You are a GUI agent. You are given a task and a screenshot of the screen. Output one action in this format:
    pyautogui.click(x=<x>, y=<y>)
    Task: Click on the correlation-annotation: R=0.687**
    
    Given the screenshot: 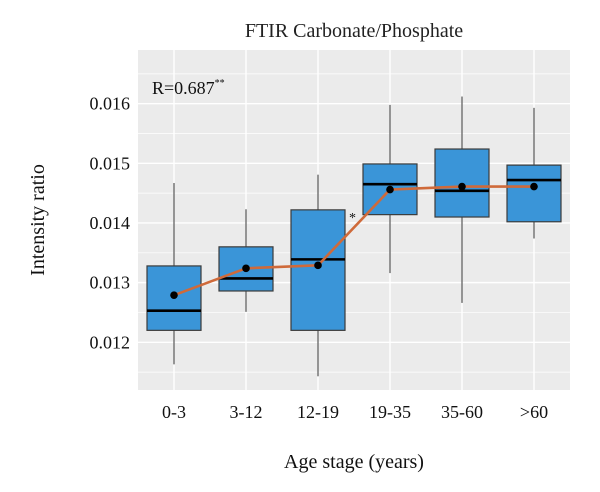 What is the action you would take?
    pyautogui.click(x=188, y=88)
    